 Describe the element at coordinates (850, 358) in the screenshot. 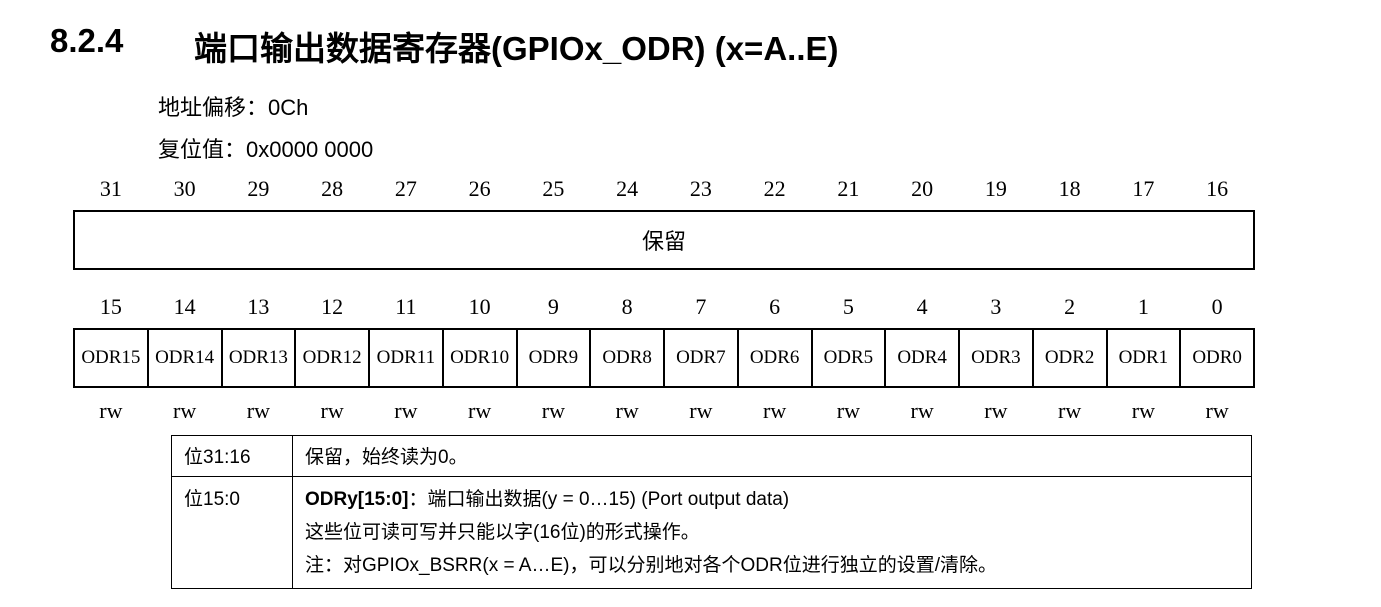

I see `odr-field-cell: ODR5` at that location.